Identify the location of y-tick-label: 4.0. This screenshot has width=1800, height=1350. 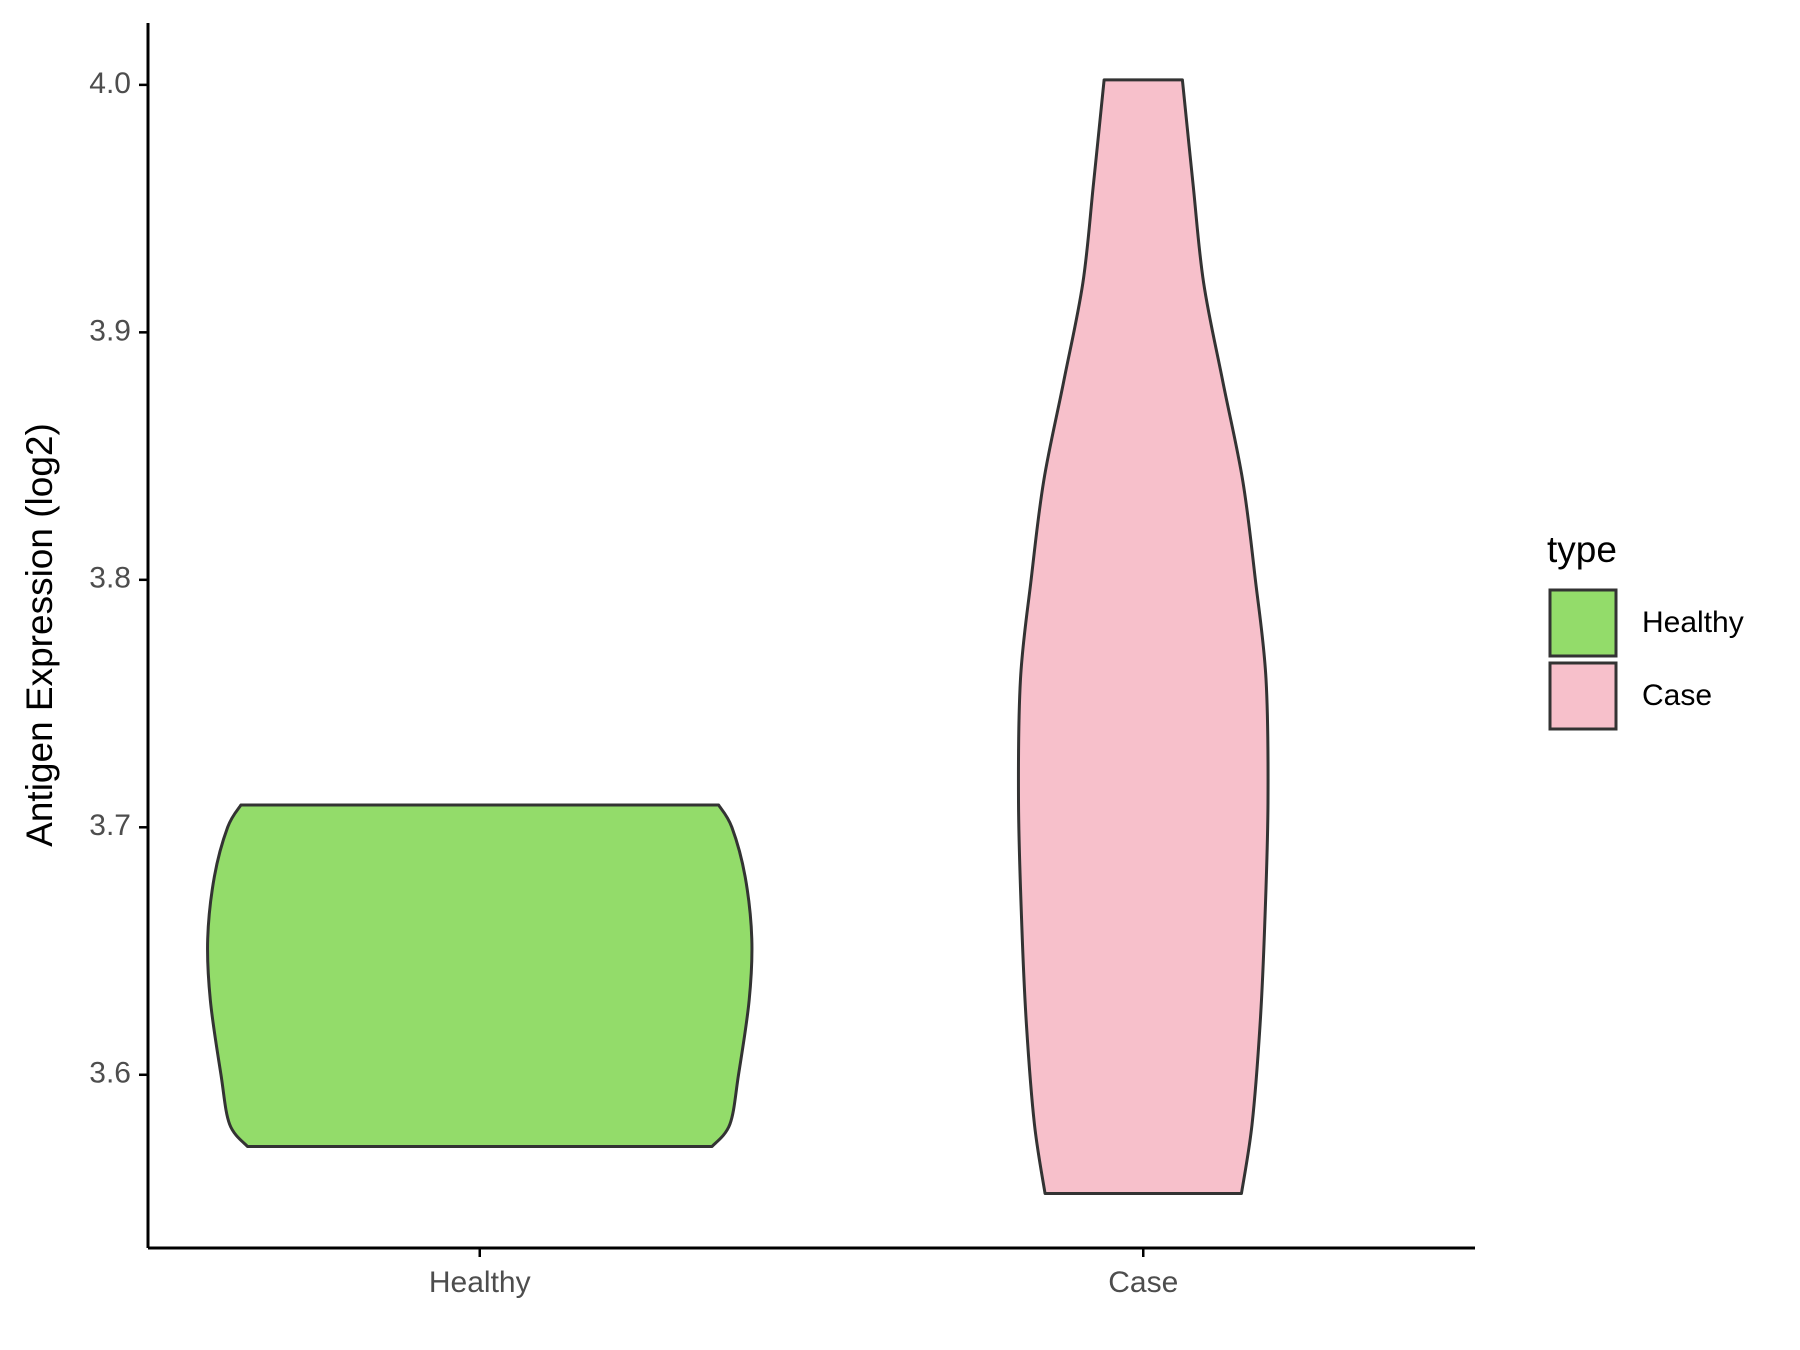
(110, 83).